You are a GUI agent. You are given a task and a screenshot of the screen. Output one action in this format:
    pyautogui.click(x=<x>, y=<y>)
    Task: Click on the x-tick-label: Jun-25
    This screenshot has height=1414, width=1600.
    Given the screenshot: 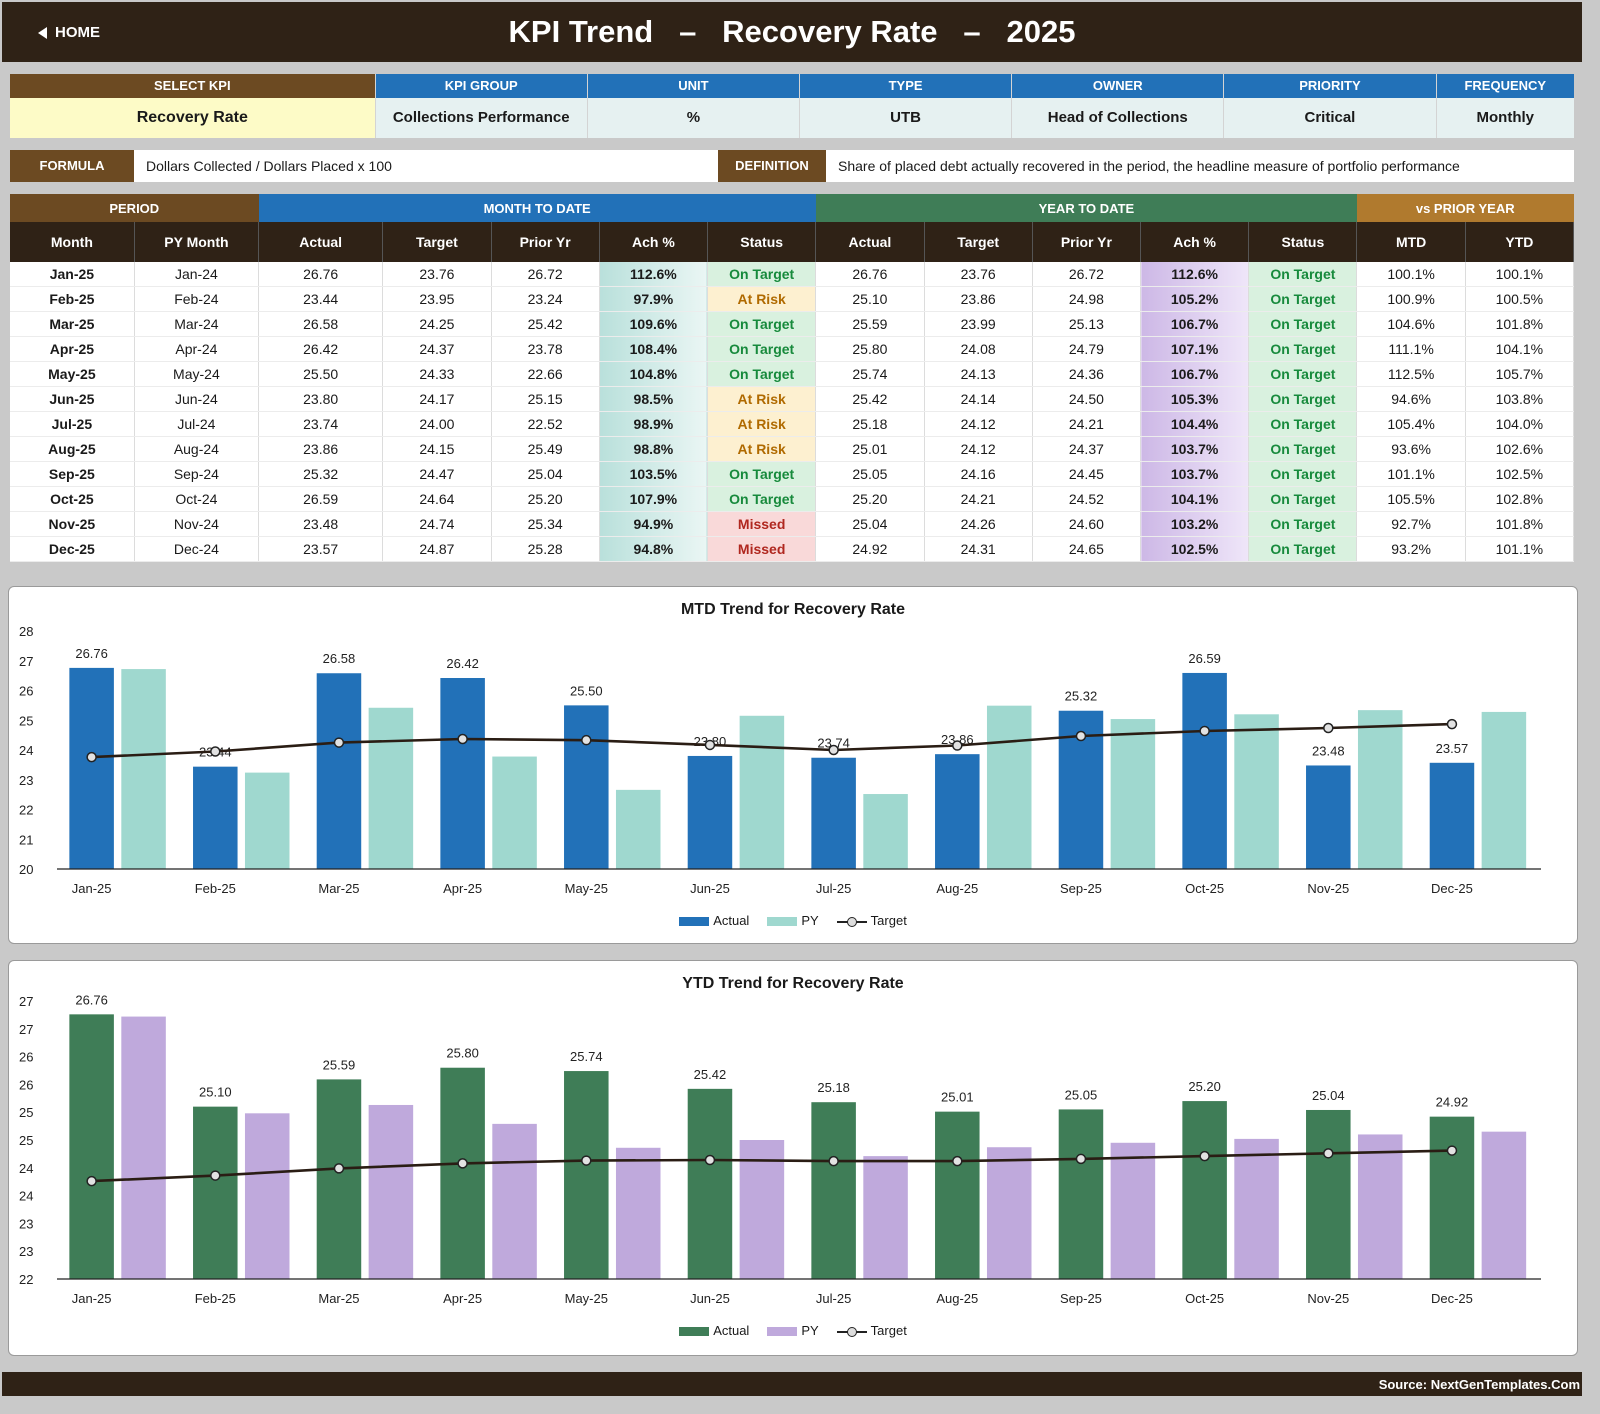 What is the action you would take?
    pyautogui.click(x=710, y=1298)
    